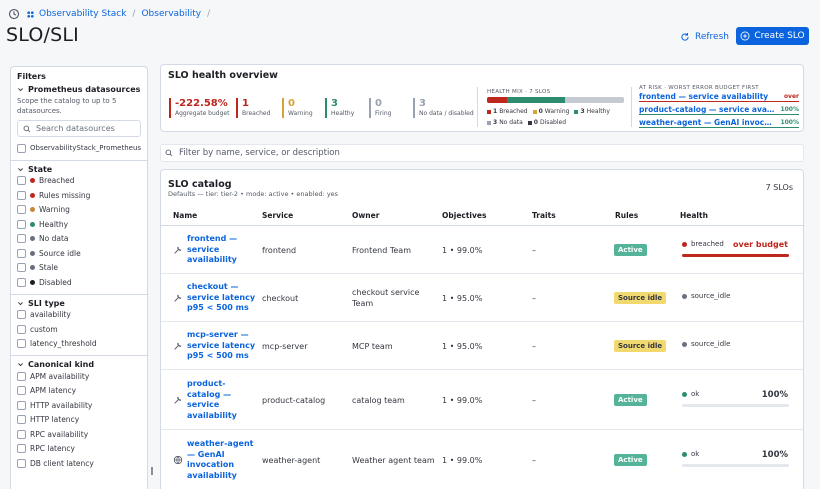 This screenshot has width=820, height=489. I want to click on slo-name-link: product-catalog — service availability, so click(212, 400).